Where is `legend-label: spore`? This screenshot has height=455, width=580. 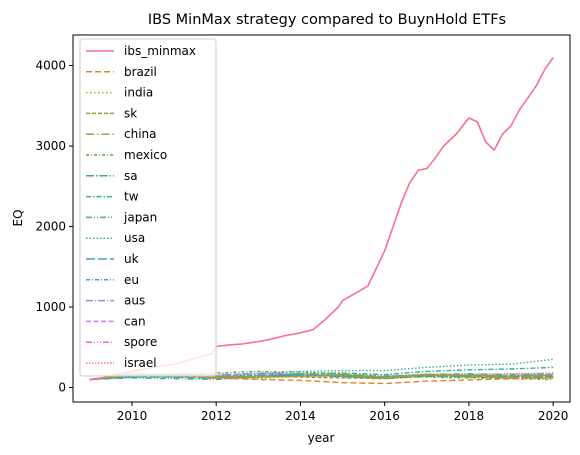 legend-label: spore is located at coordinates (140, 342).